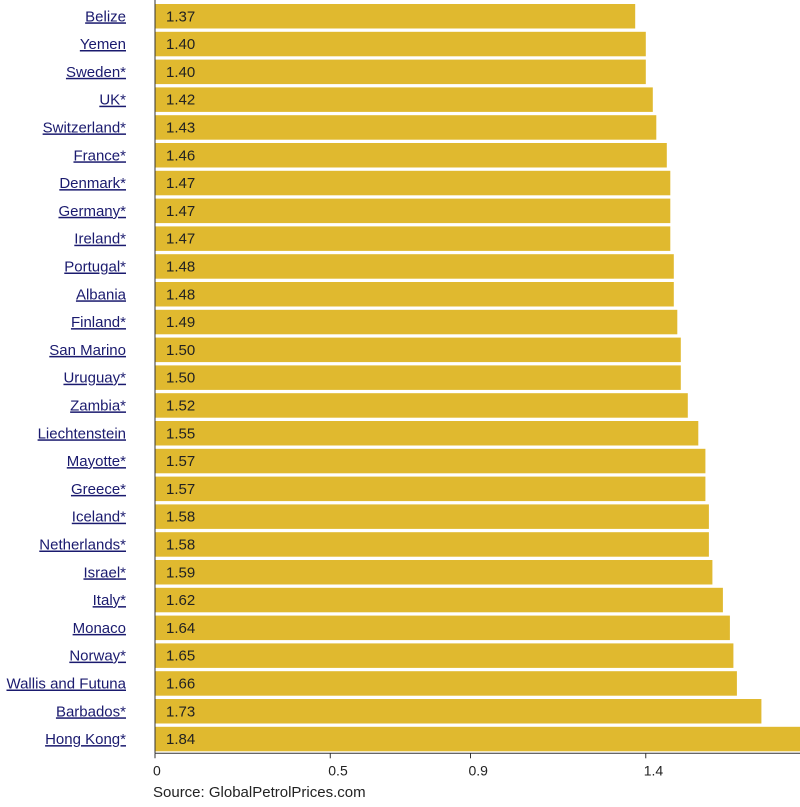 Image resolution: width=800 pixels, height=807 pixels. I want to click on category-label: Iceland*, so click(99, 517).